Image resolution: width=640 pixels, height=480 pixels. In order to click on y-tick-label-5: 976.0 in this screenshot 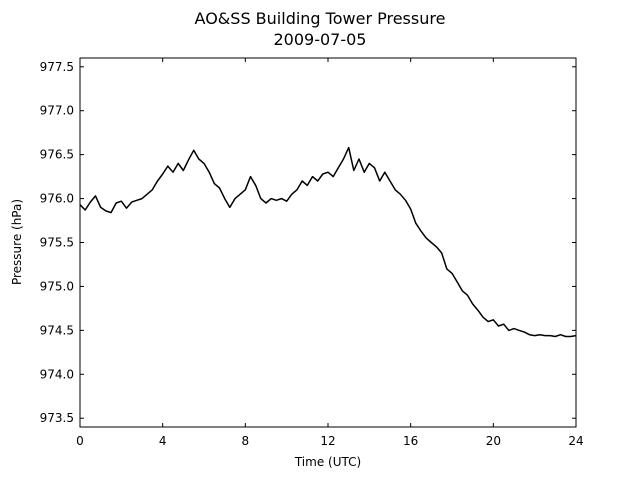, I will do `click(57, 199)`.